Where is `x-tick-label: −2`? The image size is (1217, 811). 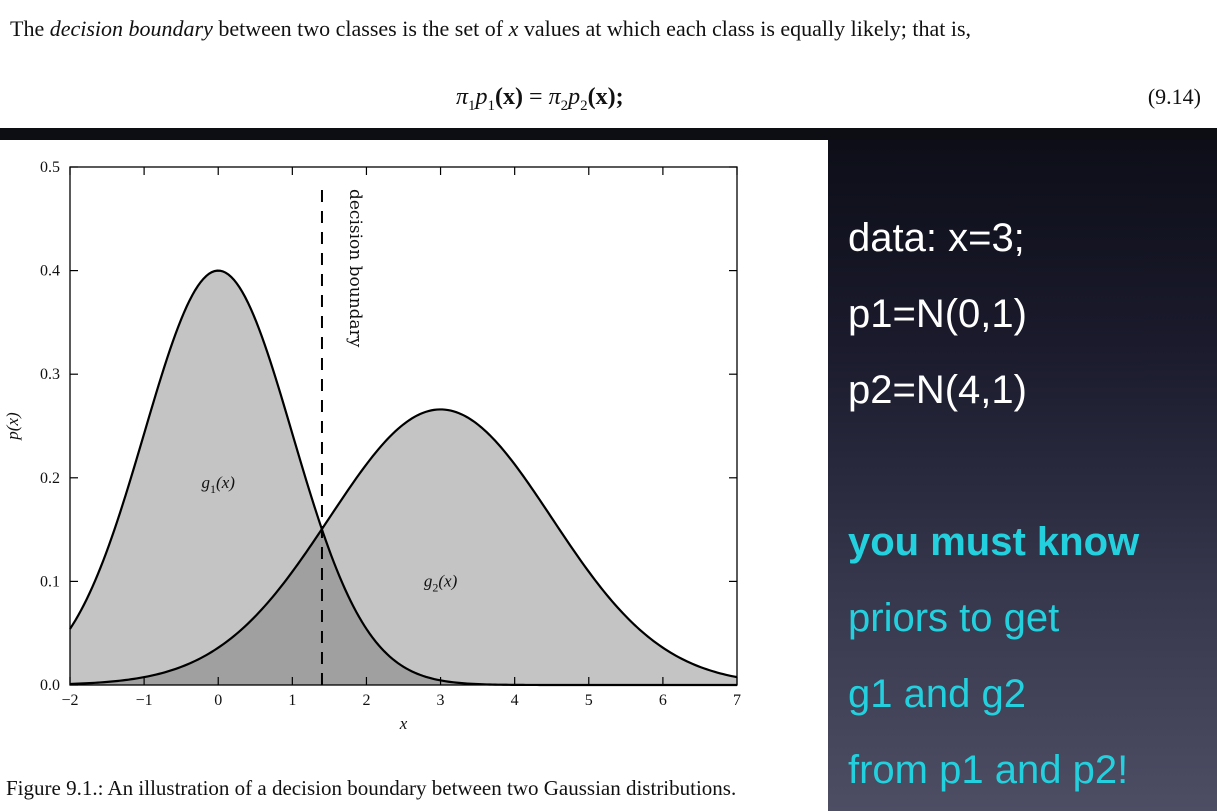
x-tick-label: −2 is located at coordinates (69, 700).